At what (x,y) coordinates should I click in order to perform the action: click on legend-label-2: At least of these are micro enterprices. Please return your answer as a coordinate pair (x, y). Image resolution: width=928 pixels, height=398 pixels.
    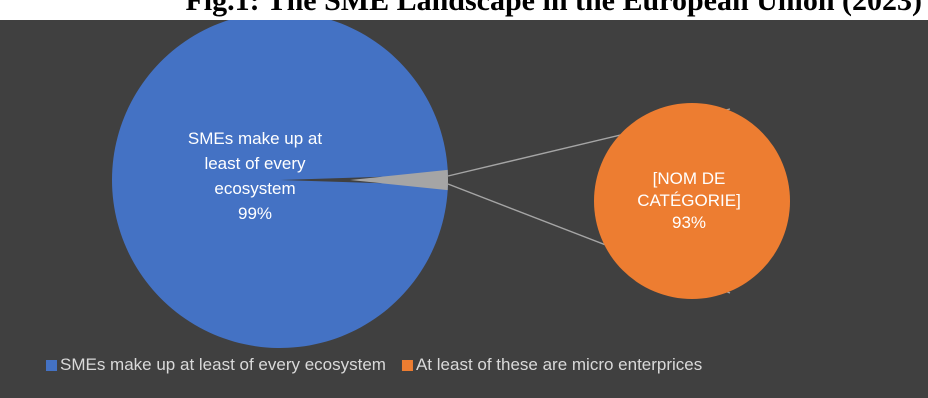
    Looking at the image, I should click on (559, 364).